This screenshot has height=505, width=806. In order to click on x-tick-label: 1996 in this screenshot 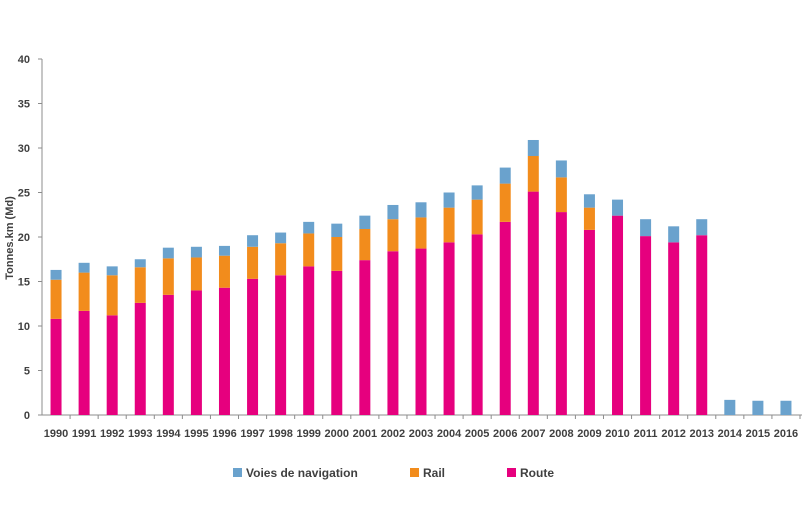, I will do `click(224, 434)`.